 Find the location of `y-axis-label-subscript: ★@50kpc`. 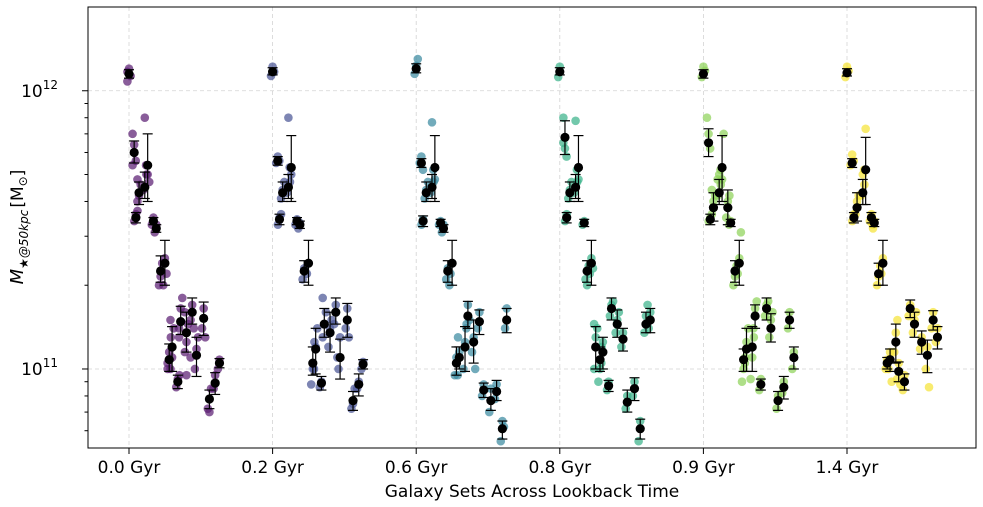

y-axis-label-subscript: ★@50kpc is located at coordinates (24, 239).